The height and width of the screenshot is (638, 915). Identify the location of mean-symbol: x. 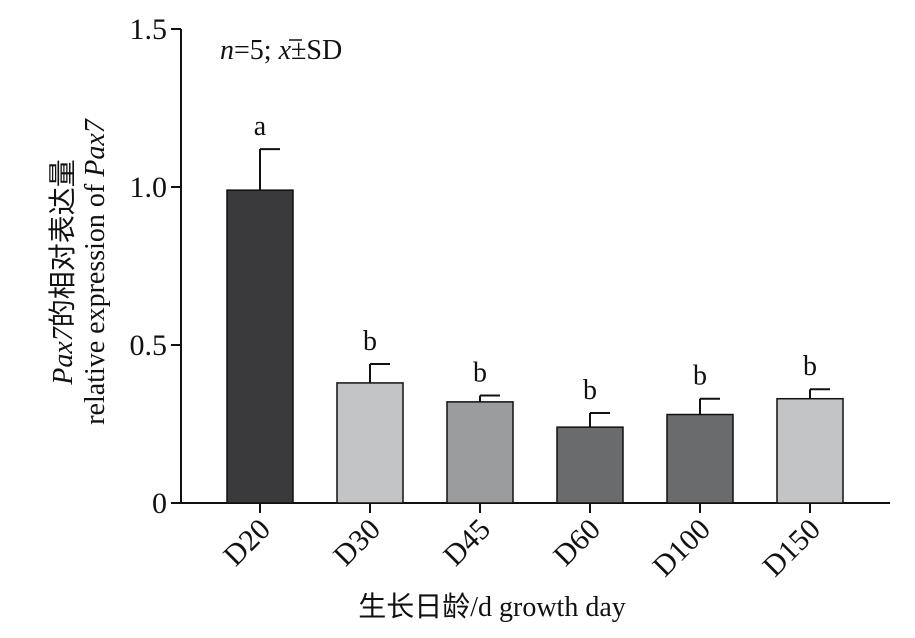
(285, 50).